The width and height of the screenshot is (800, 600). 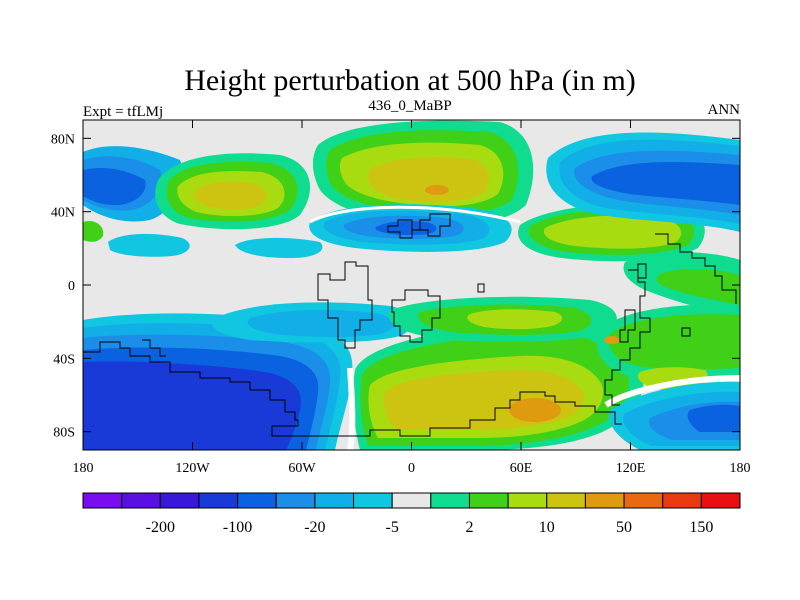 I want to click on colorbar-label: -20, so click(x=314, y=527).